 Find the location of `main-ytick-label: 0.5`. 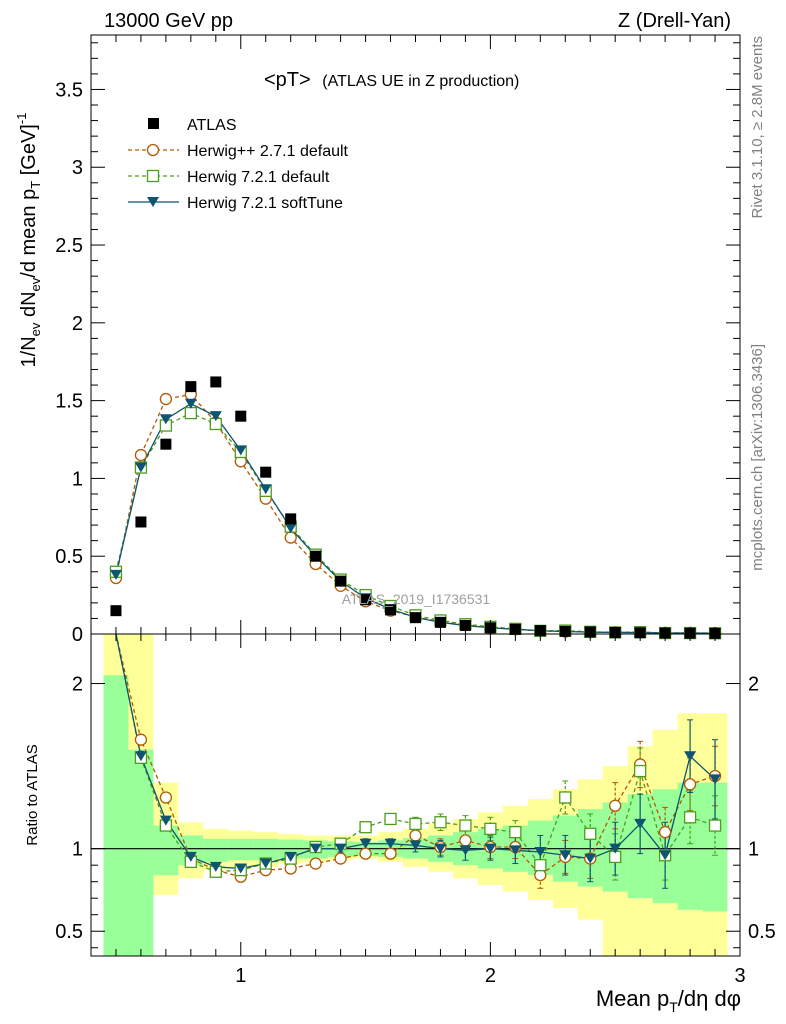

main-ytick-label: 0.5 is located at coordinates (69, 557).